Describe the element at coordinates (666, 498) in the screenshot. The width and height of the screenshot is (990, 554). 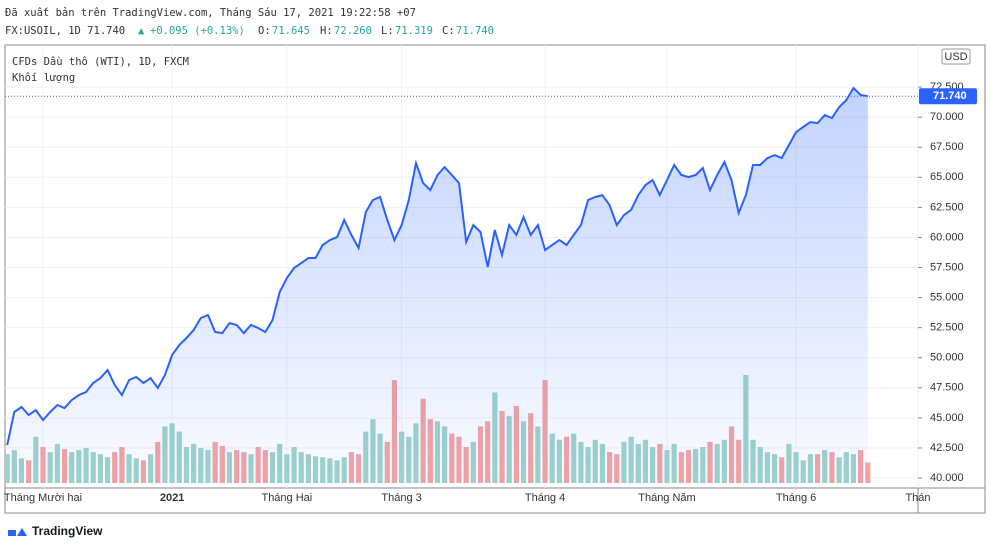
I see `x-tick-label: Tháng Năm` at that location.